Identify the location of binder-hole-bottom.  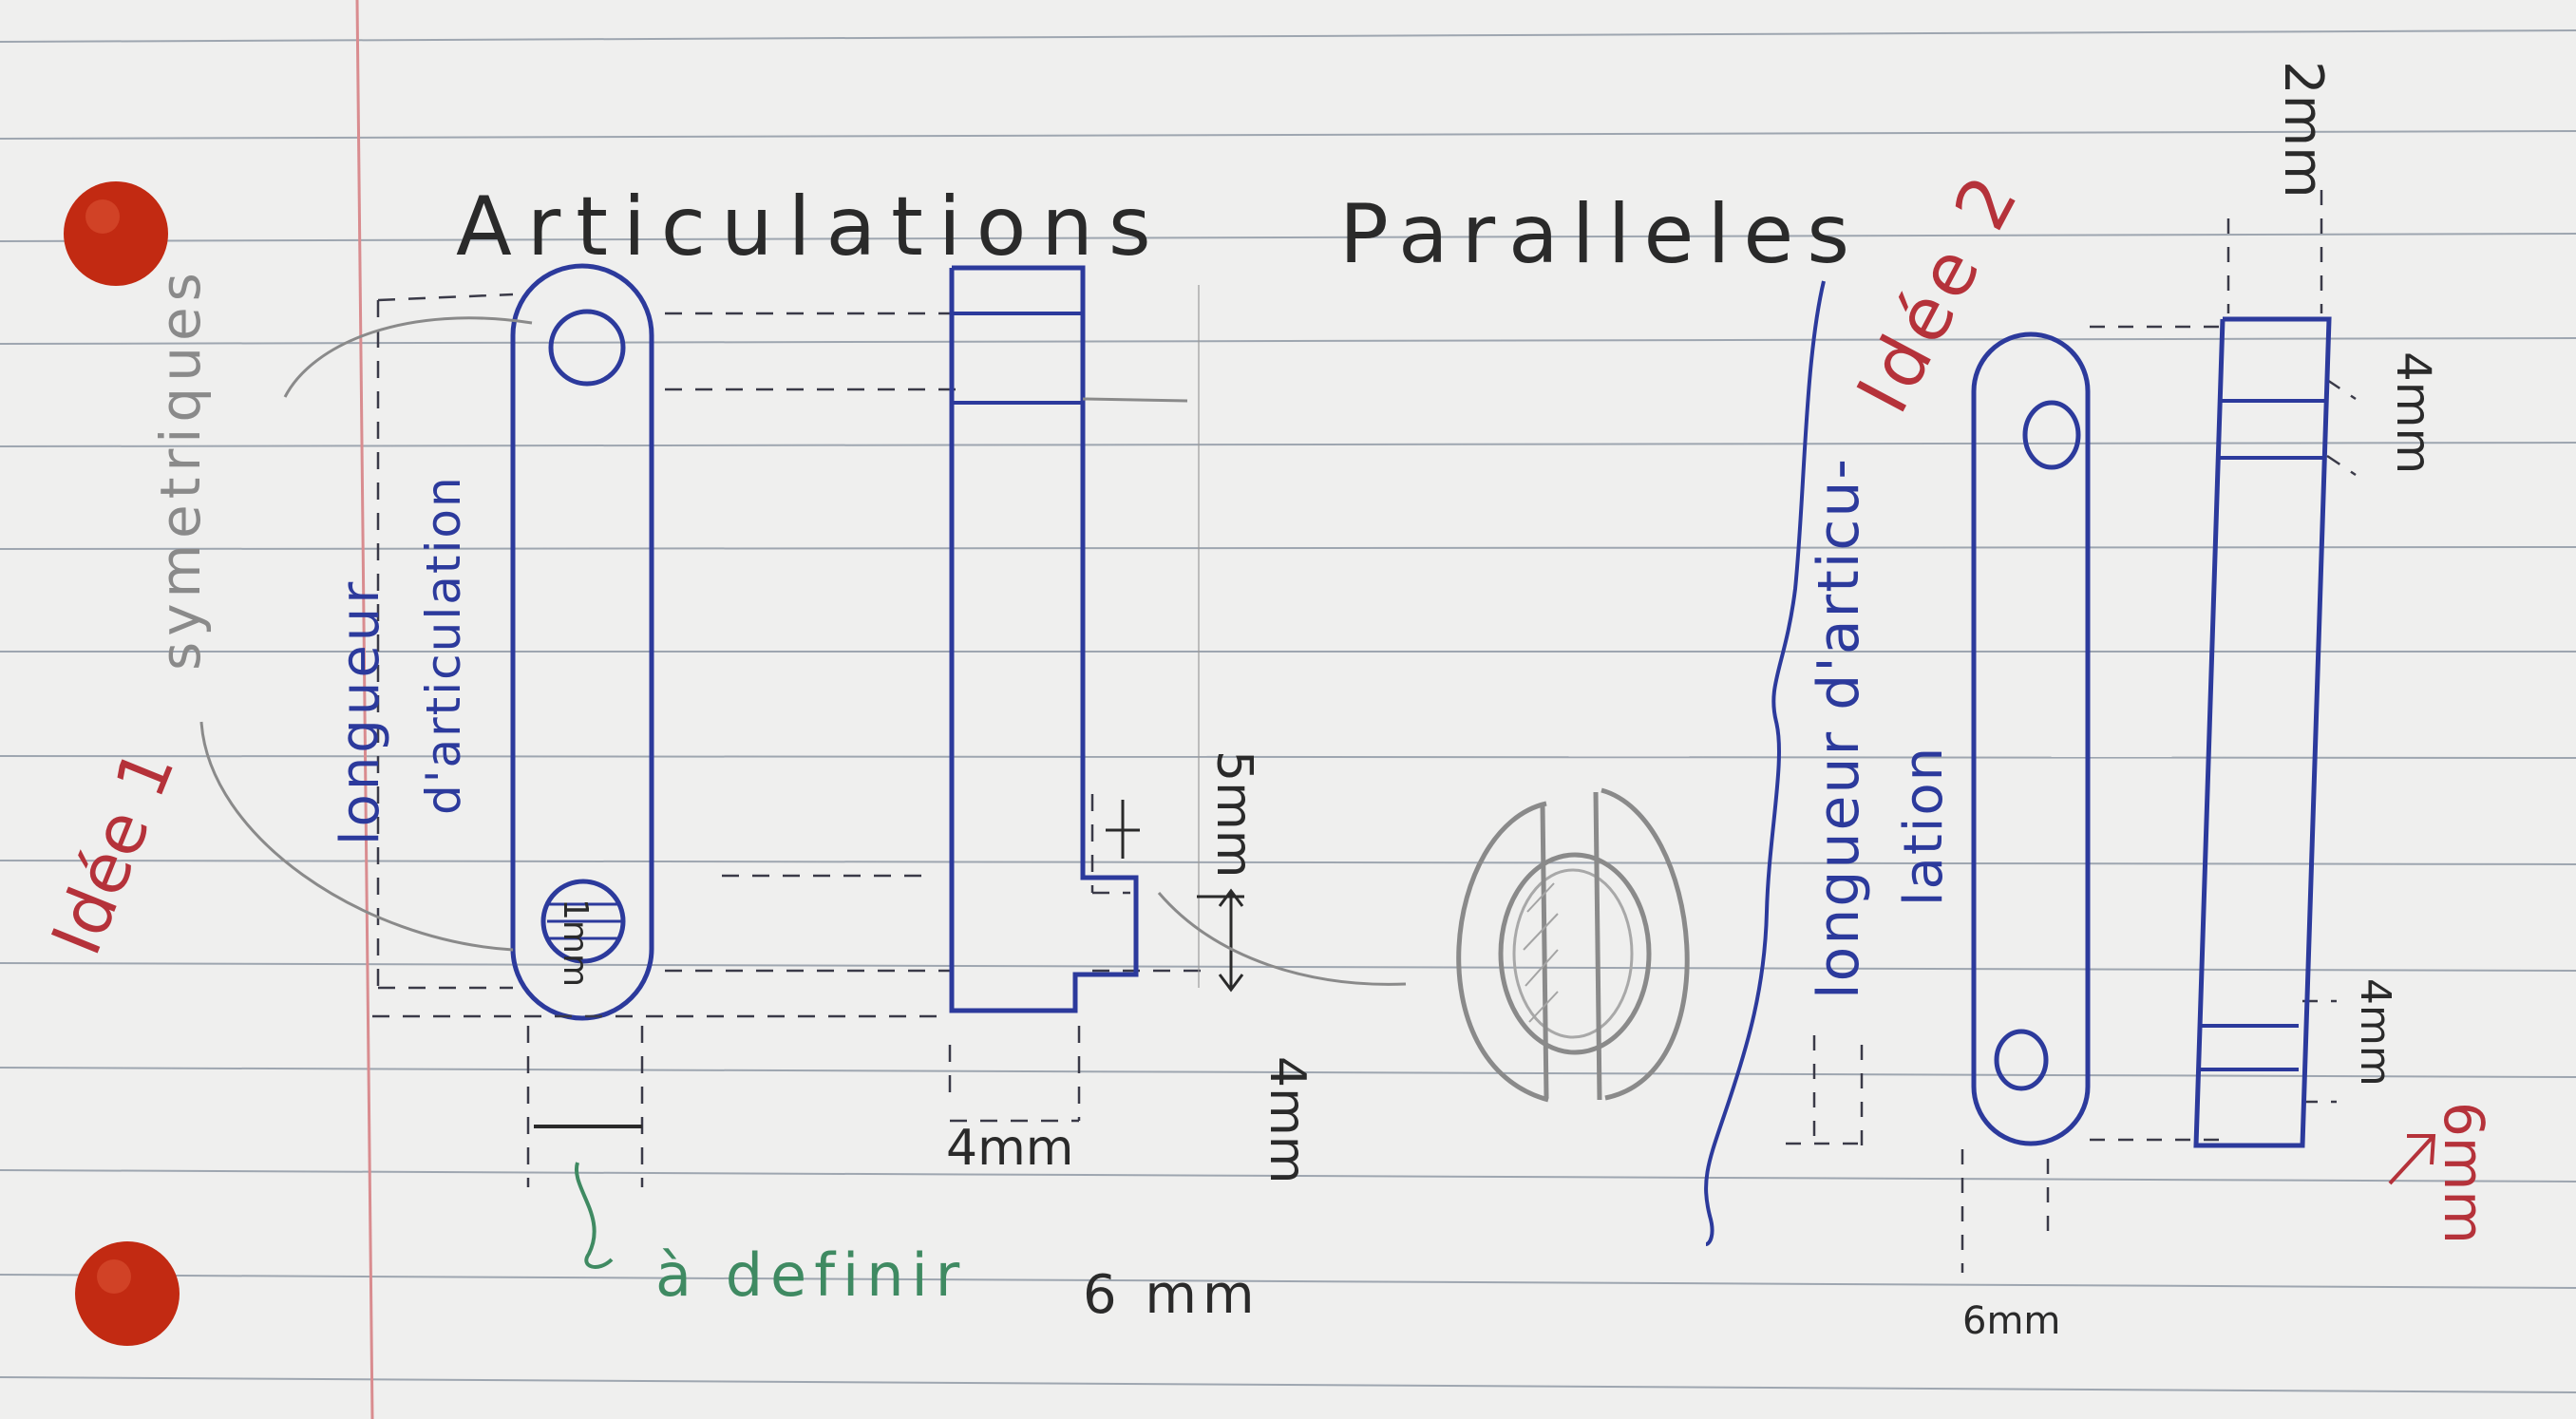
(127, 1293).